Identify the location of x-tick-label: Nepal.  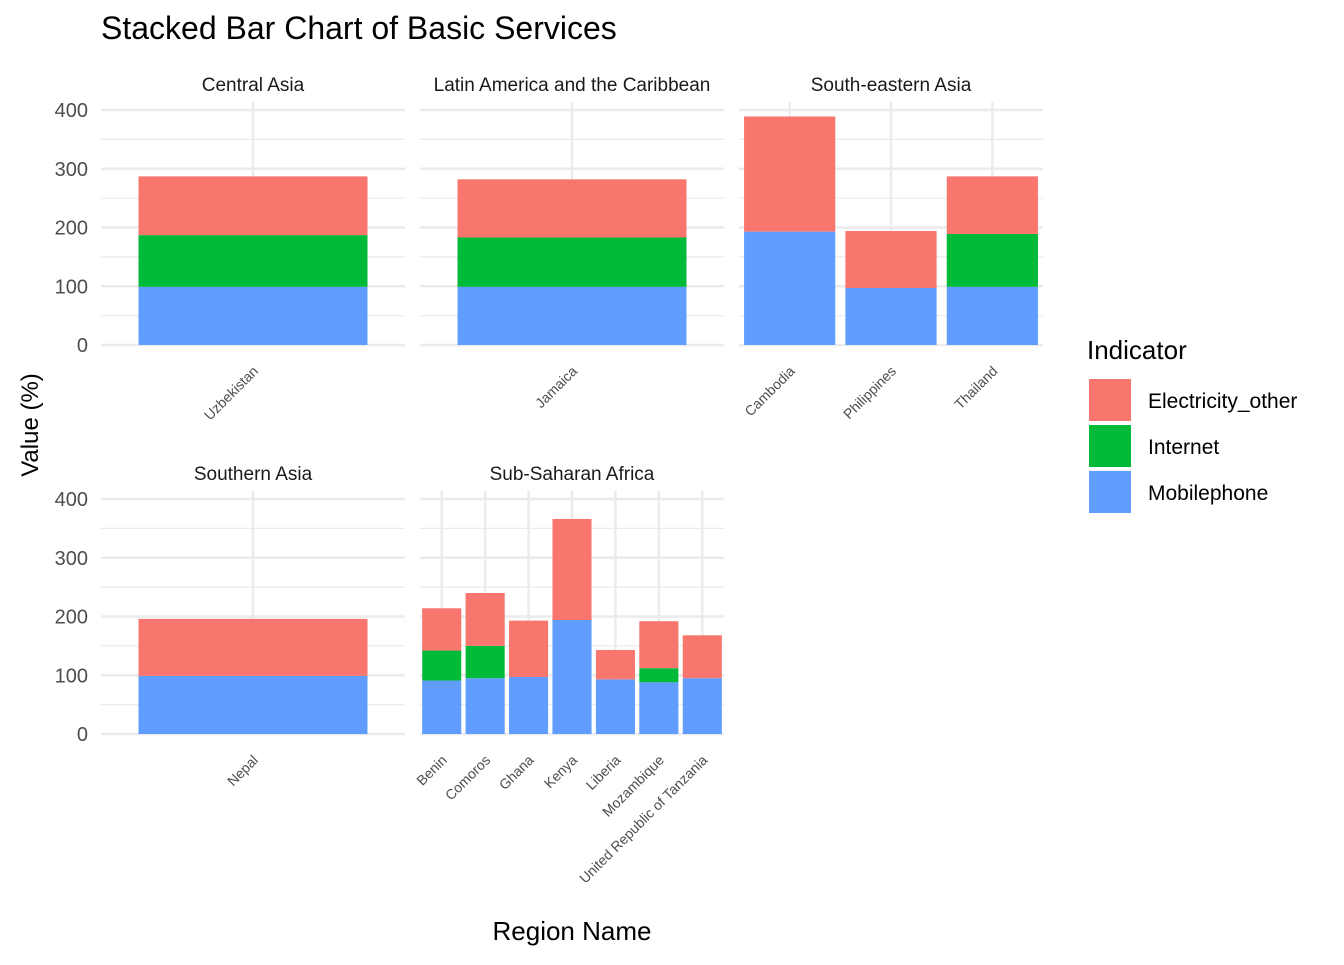
(242, 770).